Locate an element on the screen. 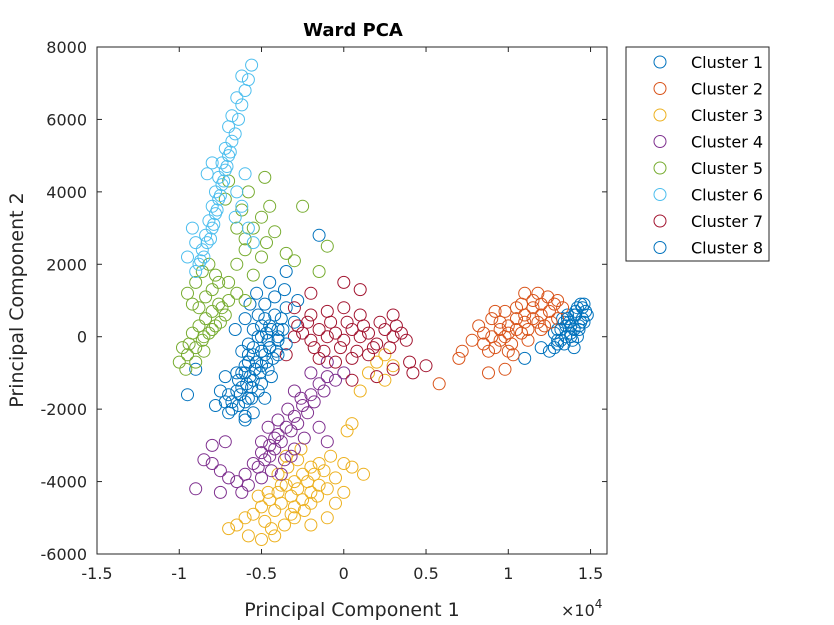  legend-label: Cluster 2 is located at coordinates (727, 89).